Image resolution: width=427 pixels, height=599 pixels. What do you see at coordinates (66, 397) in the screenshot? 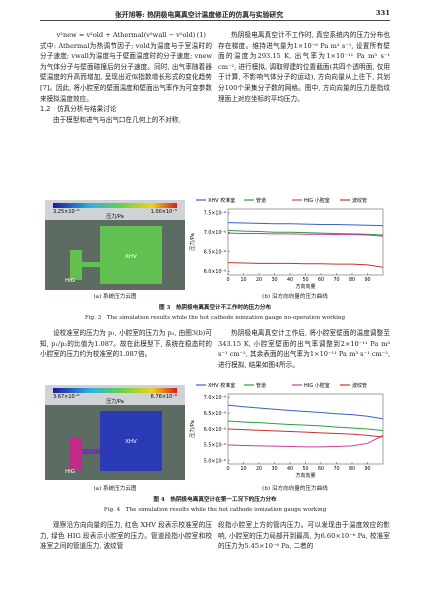
I see `colorbar-min: 3.67×10⁻⁶` at bounding box center [66, 397].